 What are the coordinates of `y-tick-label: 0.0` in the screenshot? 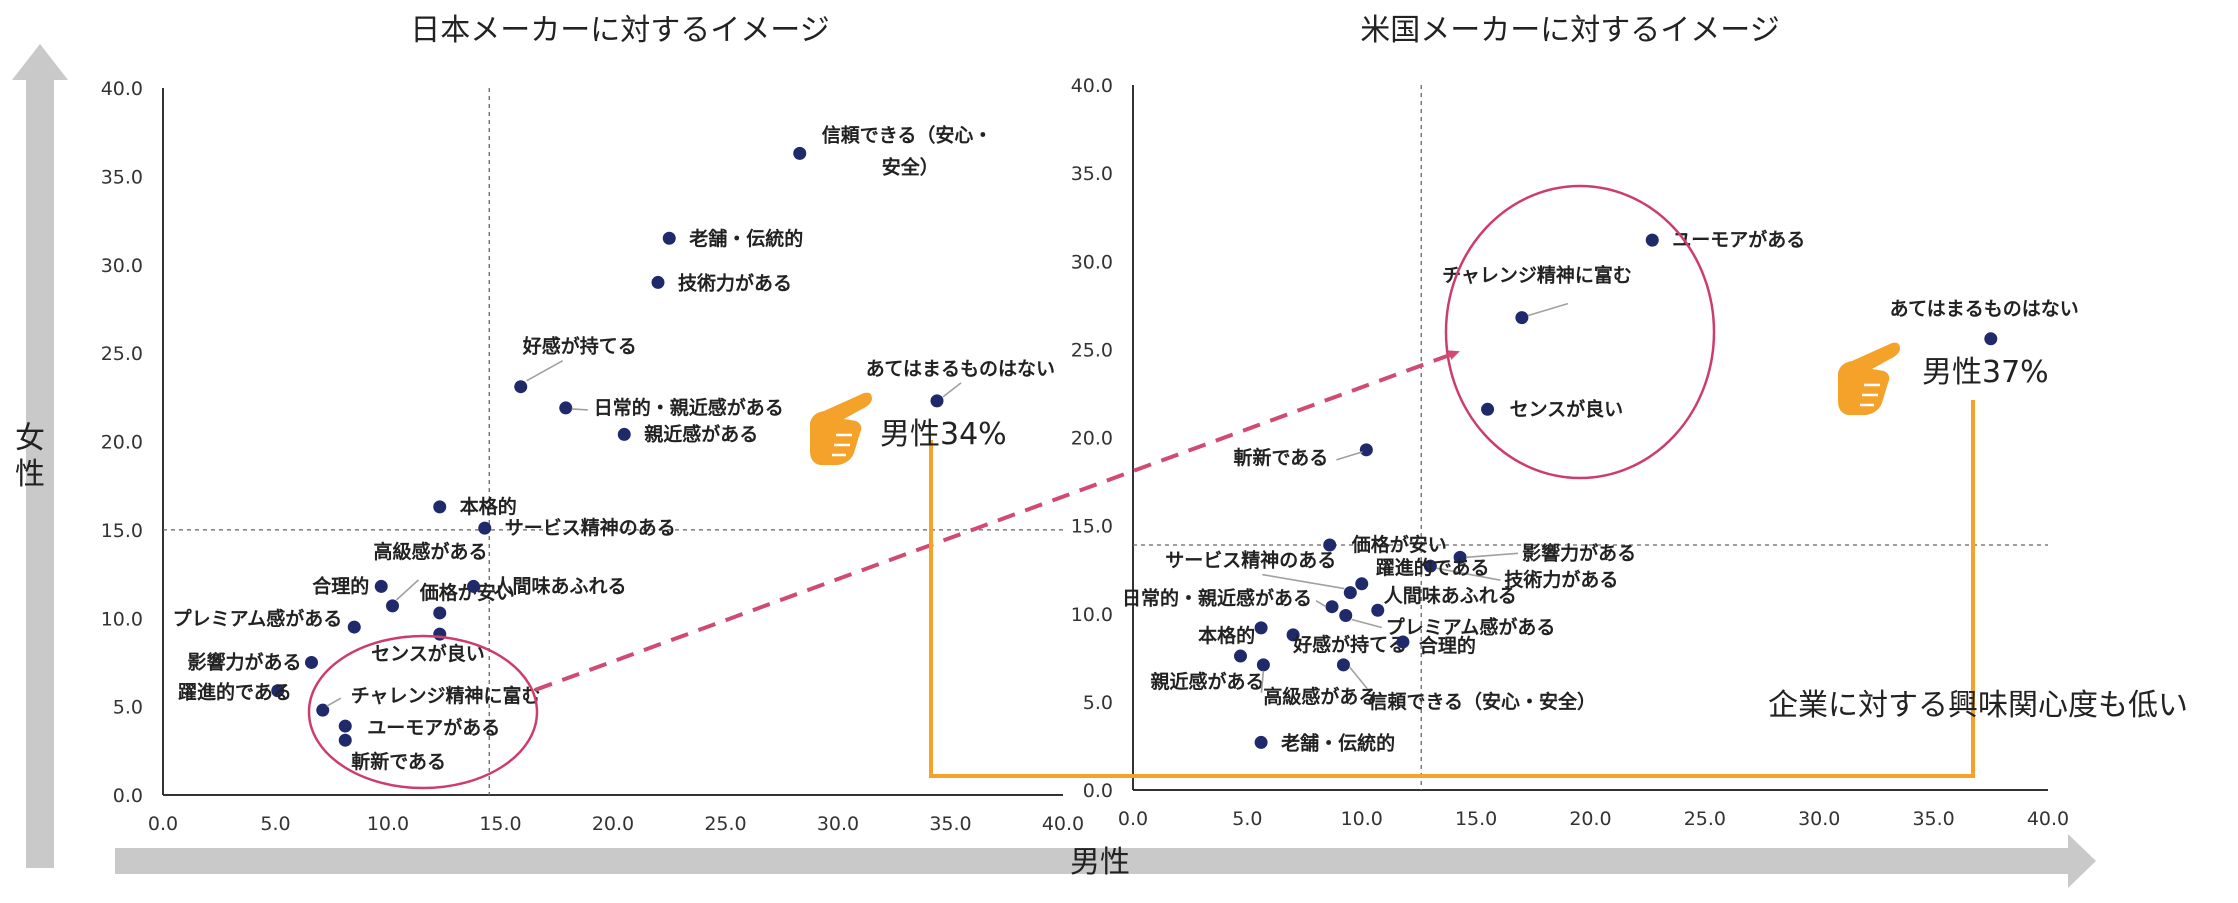 It's located at (128, 796).